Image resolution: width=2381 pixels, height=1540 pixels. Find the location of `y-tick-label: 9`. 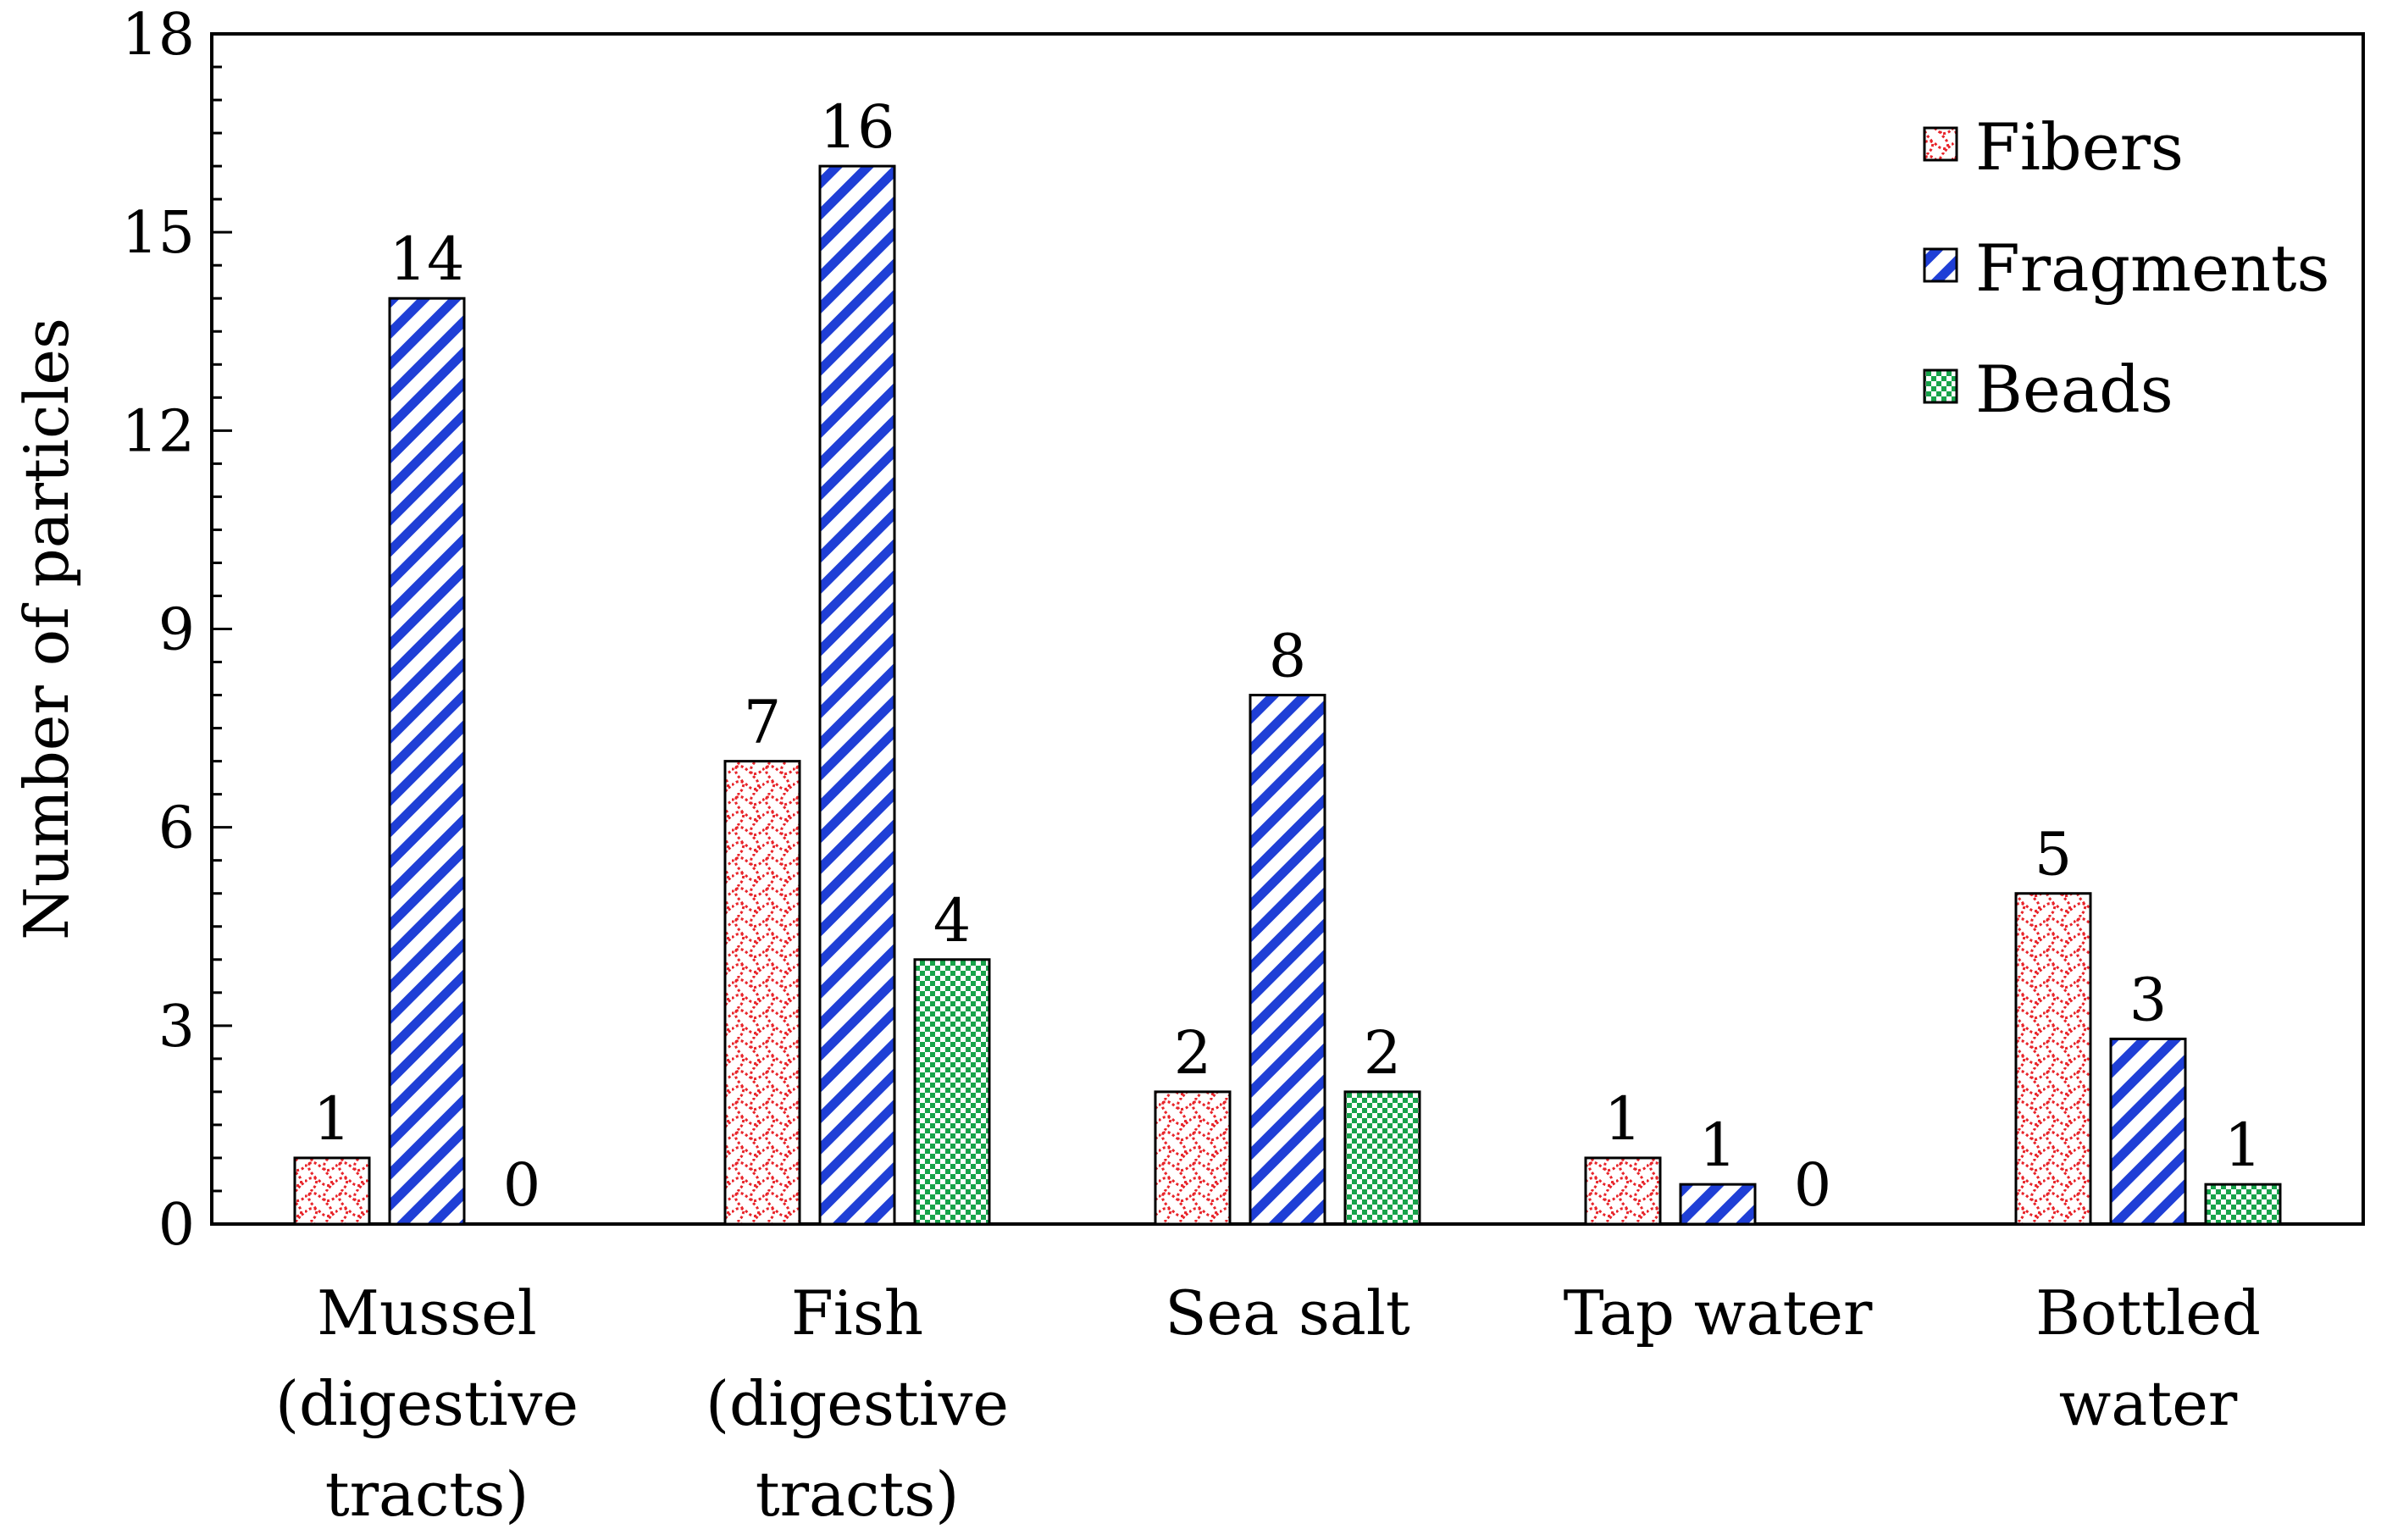

y-tick-label: 9 is located at coordinates (176, 630).